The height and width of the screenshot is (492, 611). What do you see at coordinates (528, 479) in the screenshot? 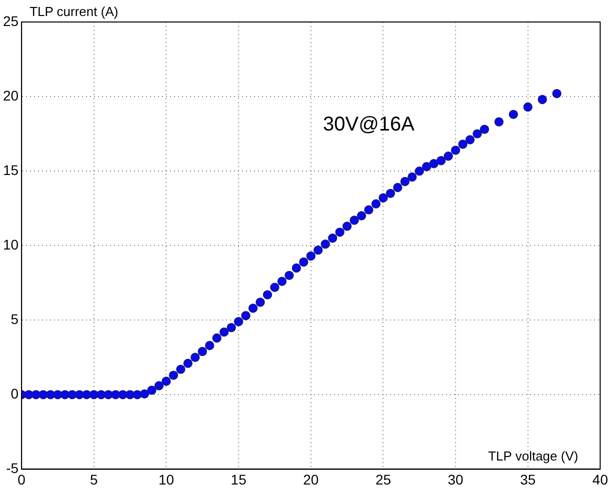
I see `x-tick-label: 35` at bounding box center [528, 479].